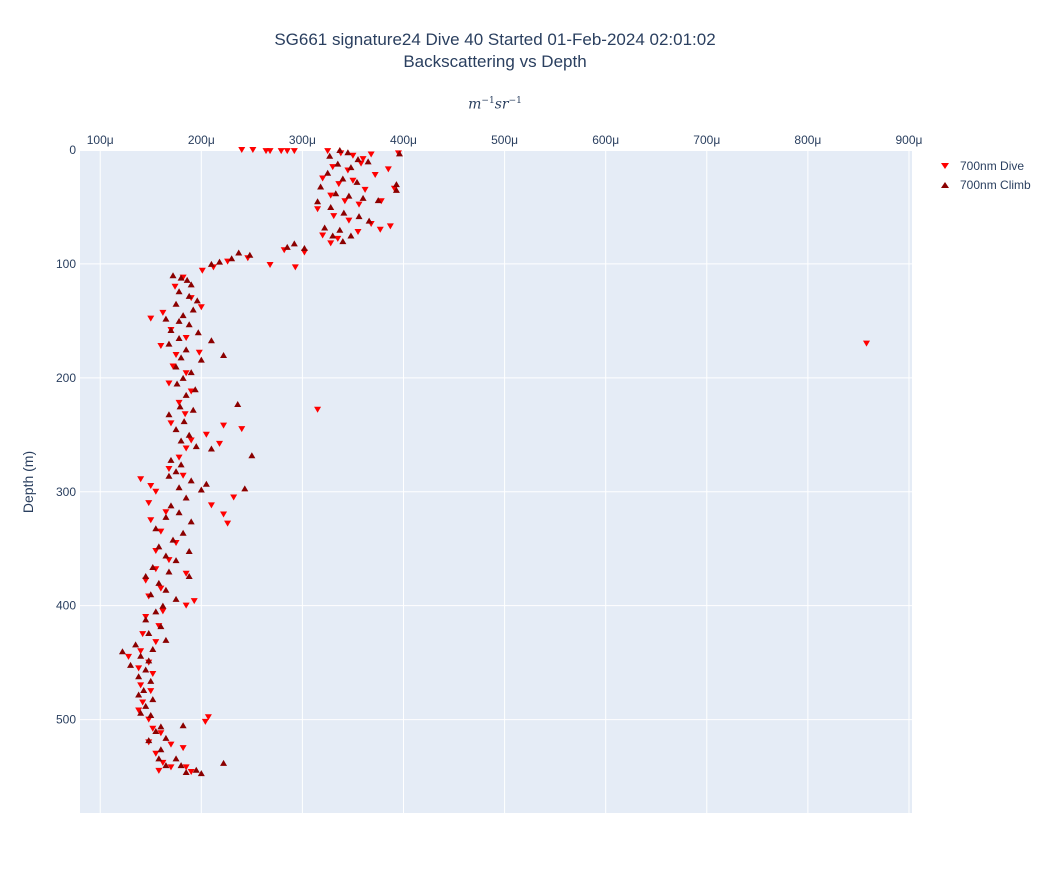  I want to click on x-tick-label: 300μ, so click(302, 140).